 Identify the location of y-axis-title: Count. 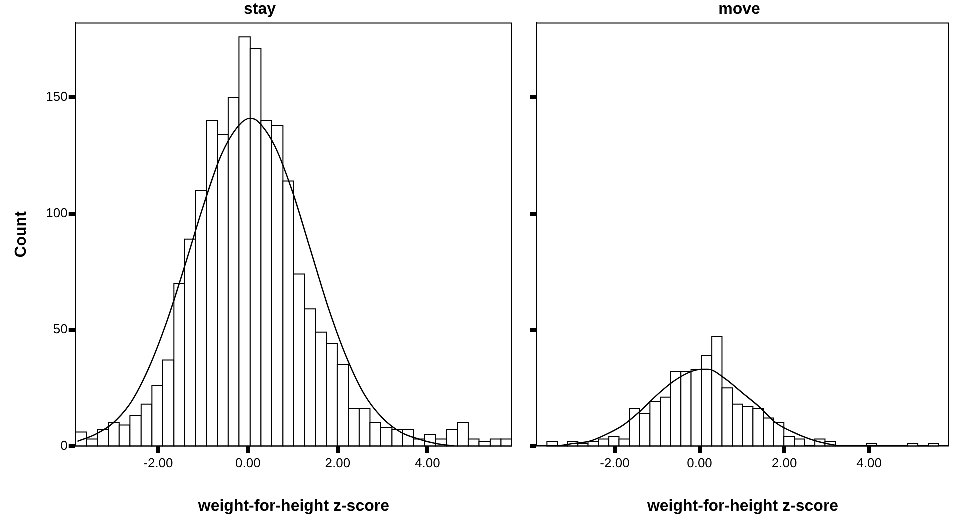
(21, 234).